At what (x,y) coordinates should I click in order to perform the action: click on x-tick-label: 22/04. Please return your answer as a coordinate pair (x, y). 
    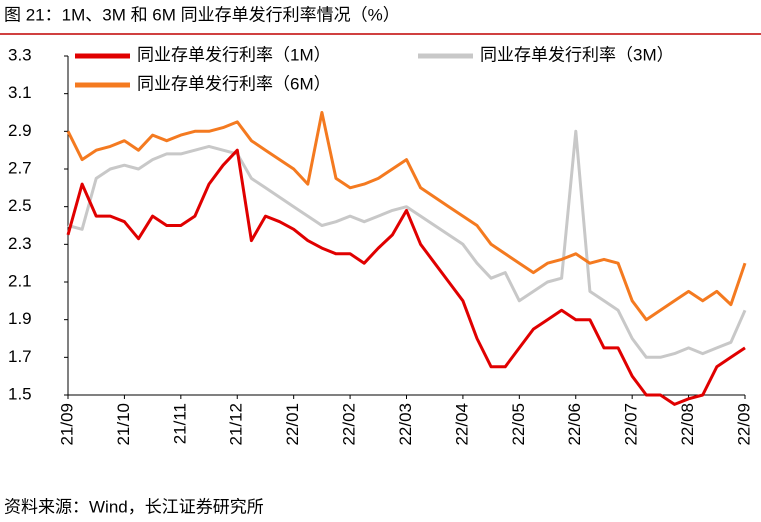
    Looking at the image, I should click on (461, 424).